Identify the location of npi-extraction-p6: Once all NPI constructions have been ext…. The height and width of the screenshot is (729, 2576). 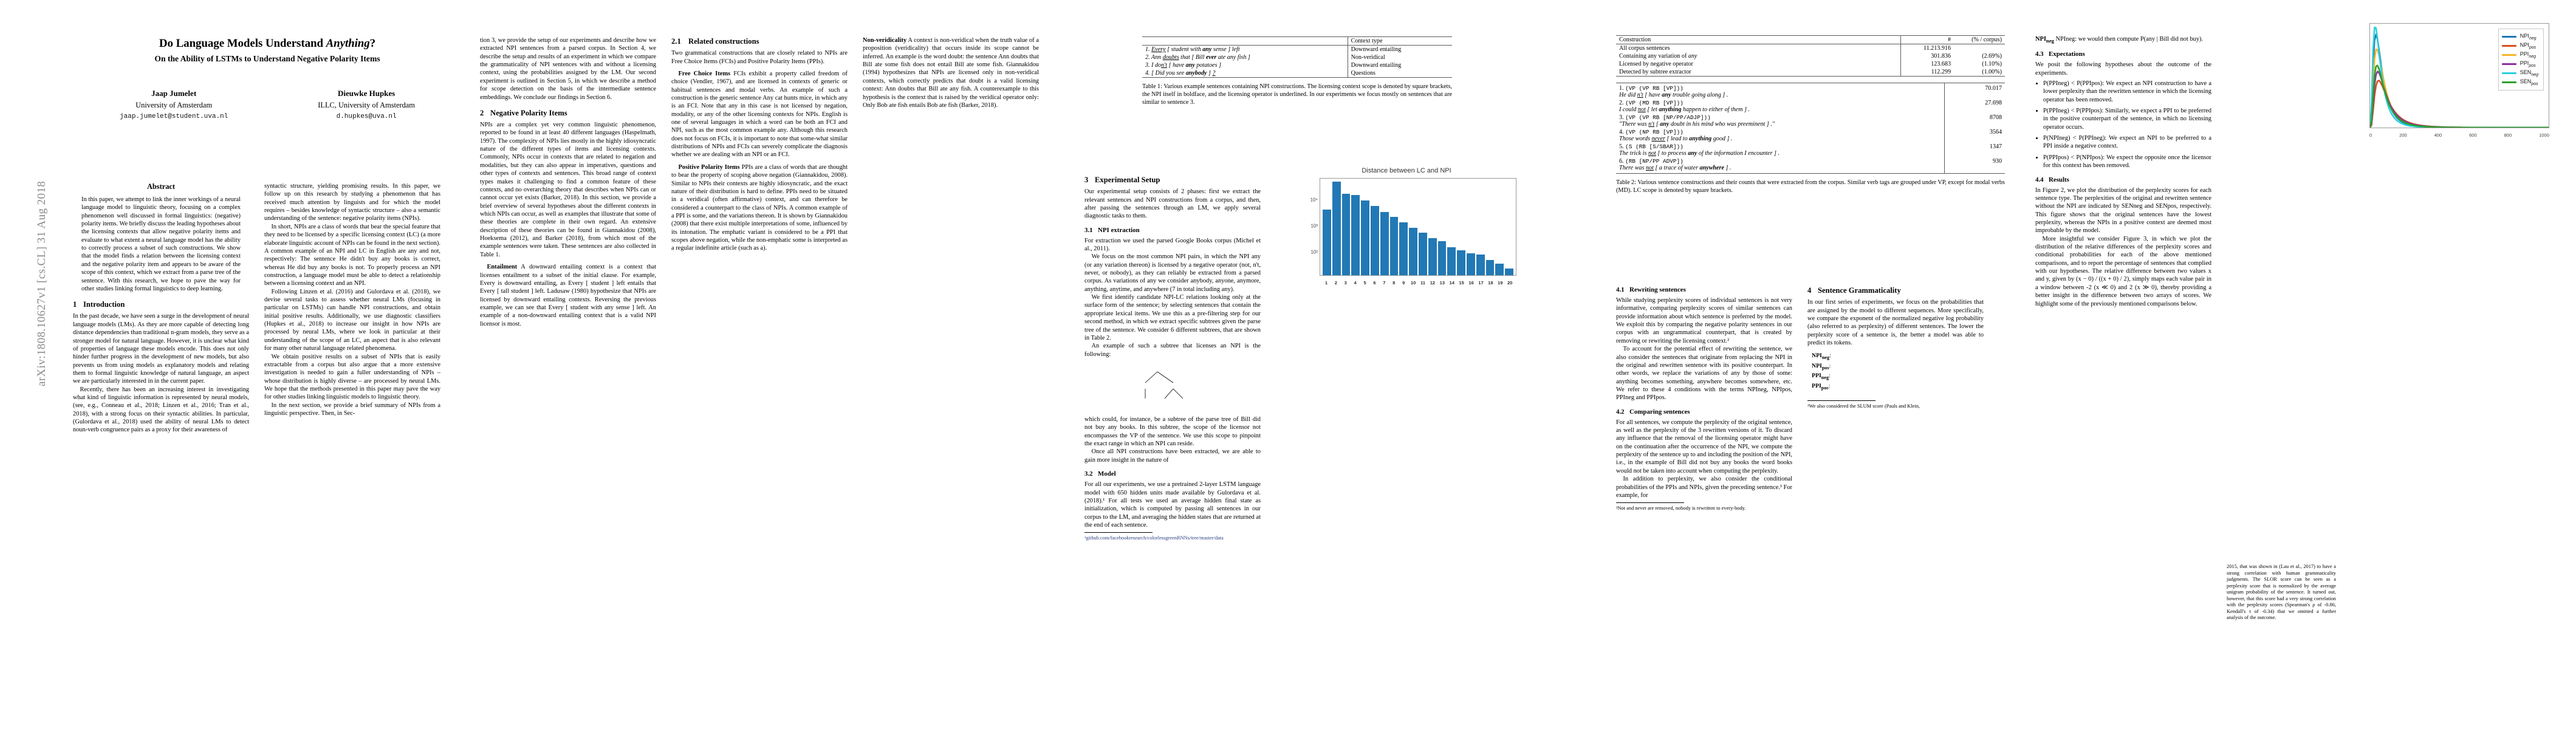
(1172, 456).